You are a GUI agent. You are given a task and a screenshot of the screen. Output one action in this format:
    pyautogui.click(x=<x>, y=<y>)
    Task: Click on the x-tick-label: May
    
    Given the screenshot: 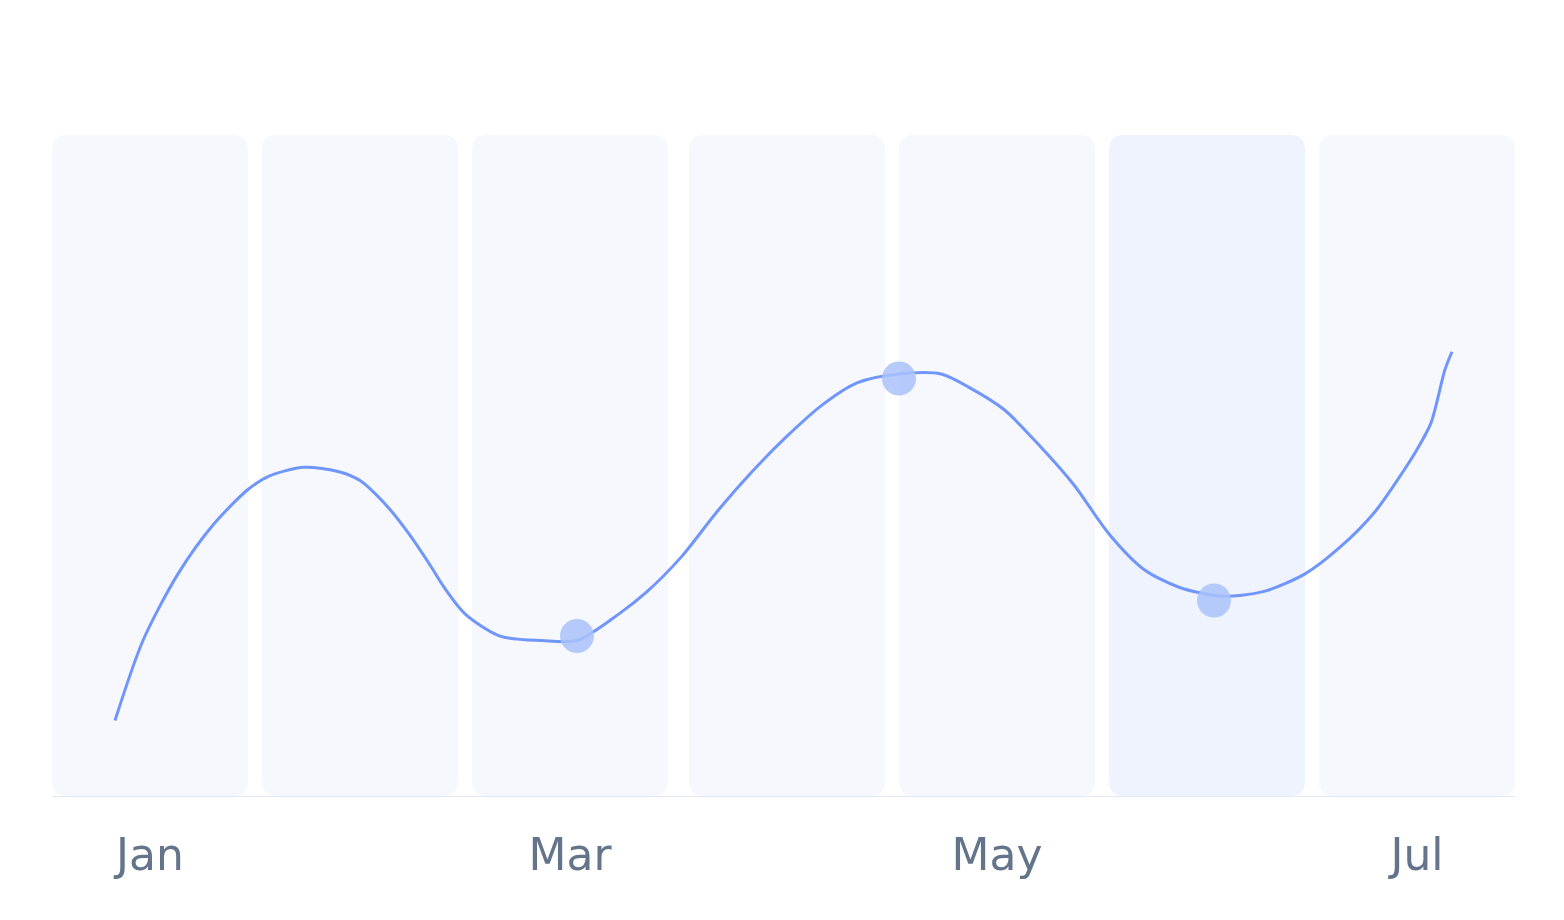 What is the action you would take?
    pyautogui.click(x=997, y=854)
    